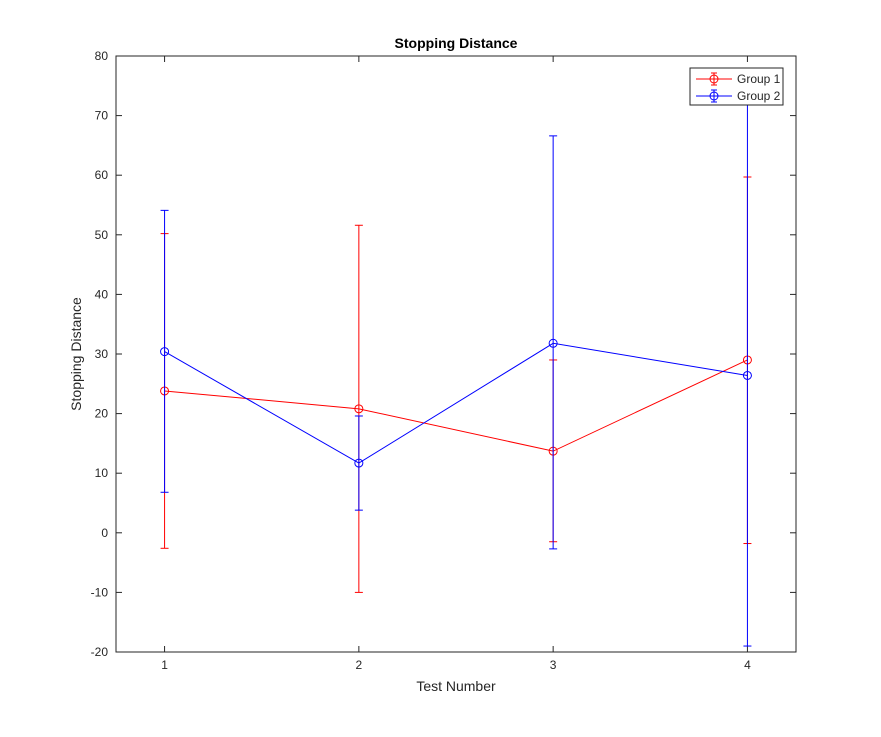 The image size is (881, 737). I want to click on legend-box, so click(736, 86).